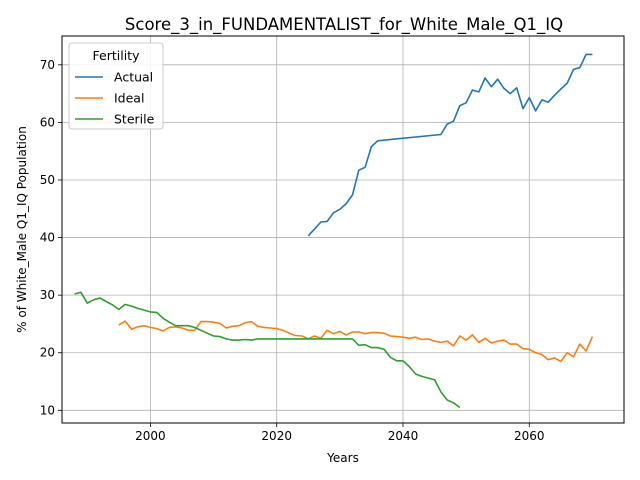 This screenshot has height=480, width=640. Describe the element at coordinates (22, 229) in the screenshot. I see `y-axis-label: % of White_Male Q1_IQ Population` at that location.